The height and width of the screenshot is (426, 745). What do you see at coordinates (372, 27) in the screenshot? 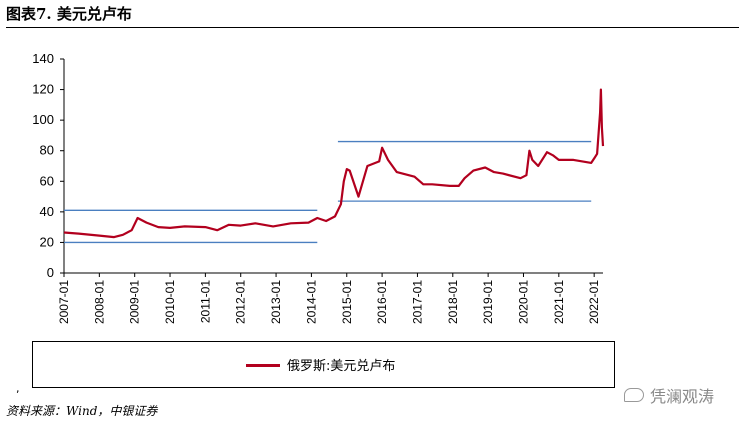
I see `title-divider` at bounding box center [372, 27].